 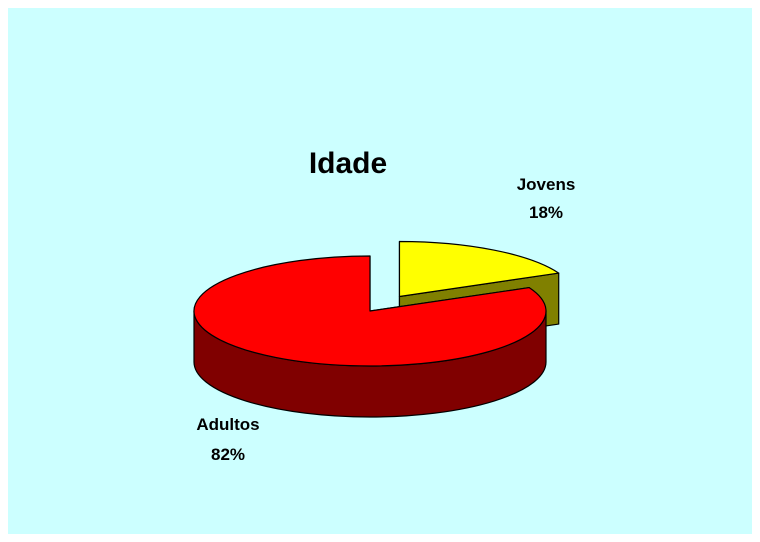 What do you see at coordinates (348, 163) in the screenshot?
I see `chart-title: Idade` at bounding box center [348, 163].